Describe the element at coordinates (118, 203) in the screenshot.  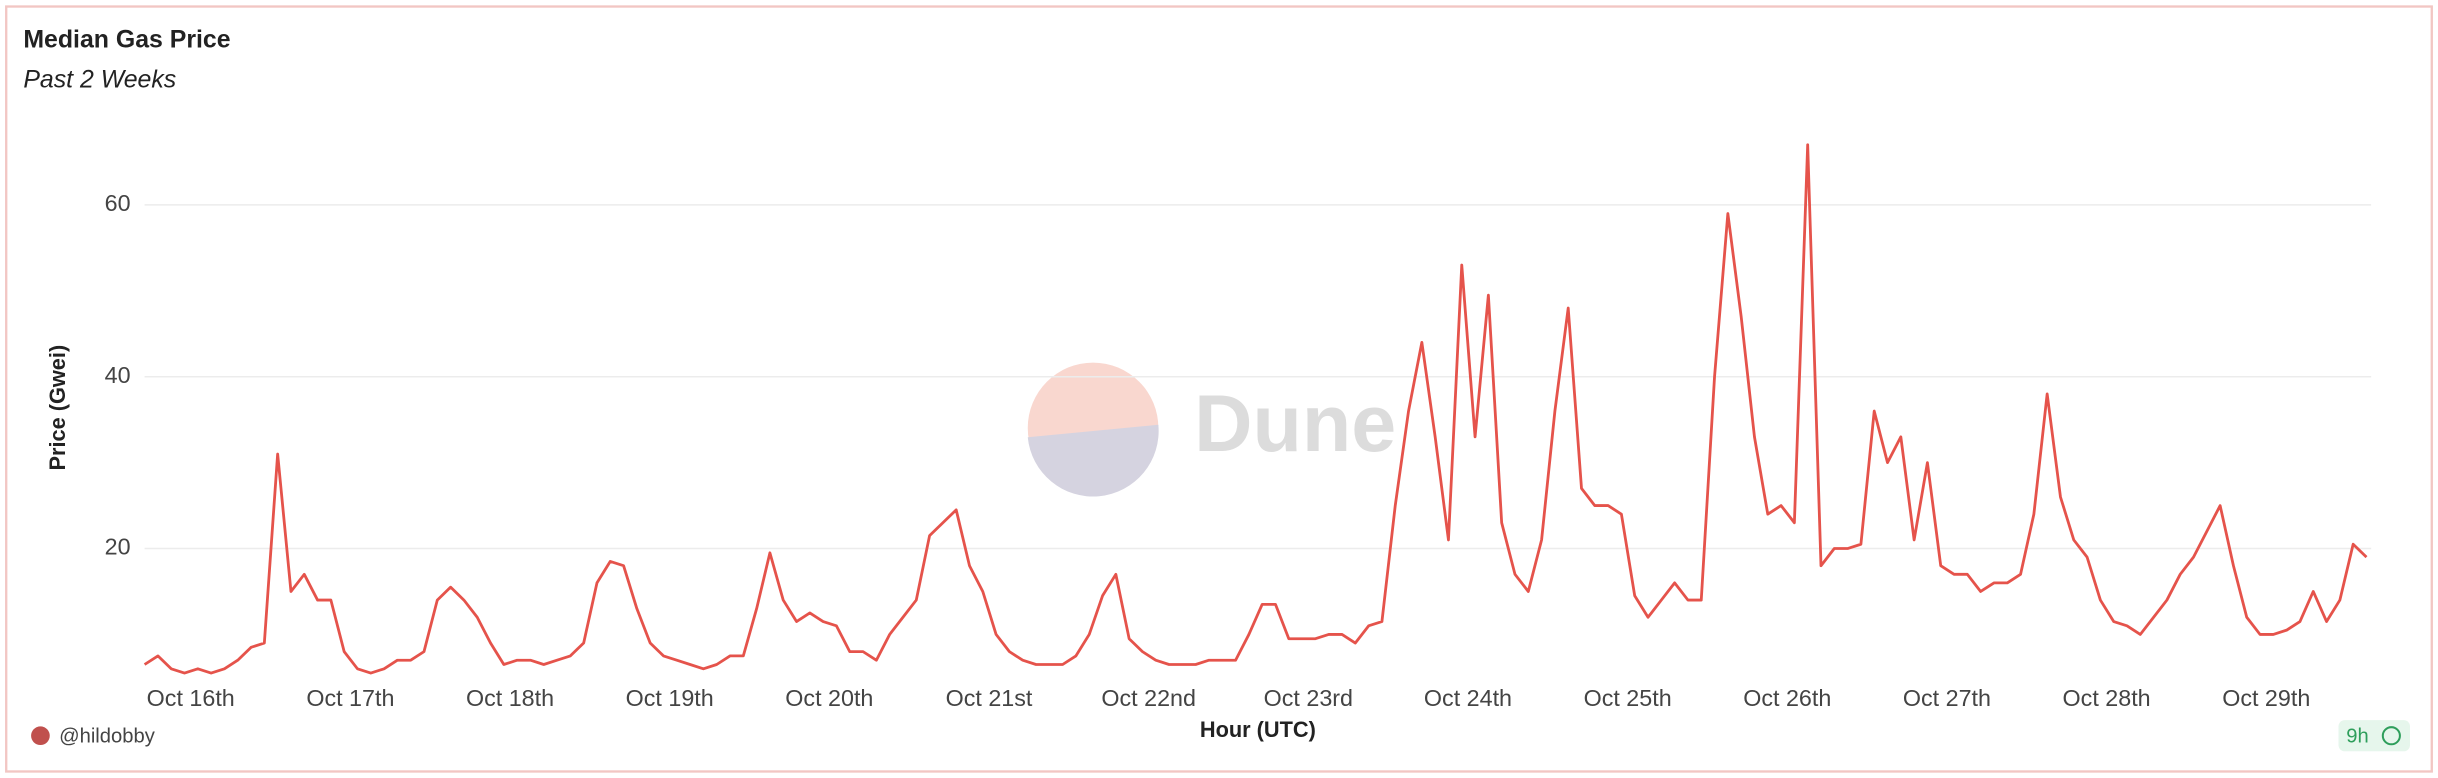
I see `y-tick-label: 60` at that location.